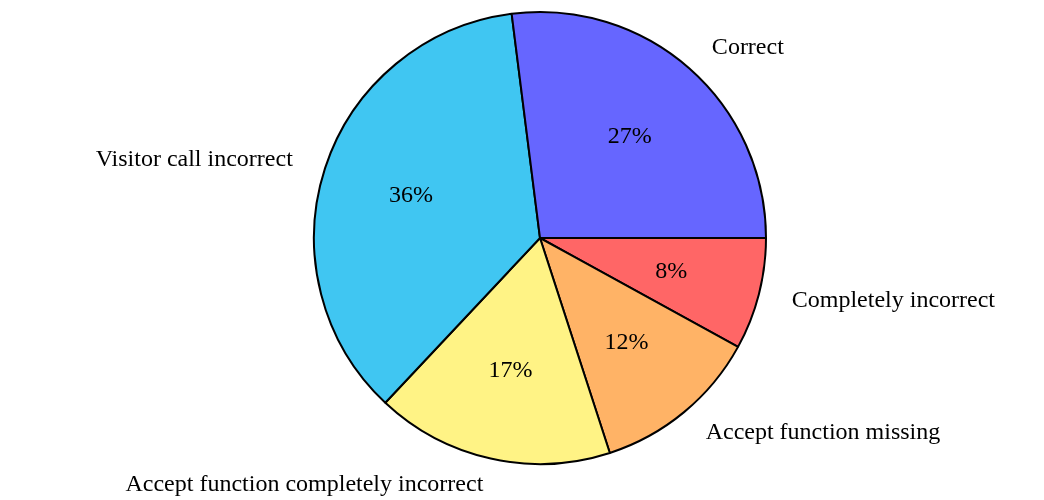 The height and width of the screenshot is (500, 1044). I want to click on data-label: 36%, so click(411, 194).